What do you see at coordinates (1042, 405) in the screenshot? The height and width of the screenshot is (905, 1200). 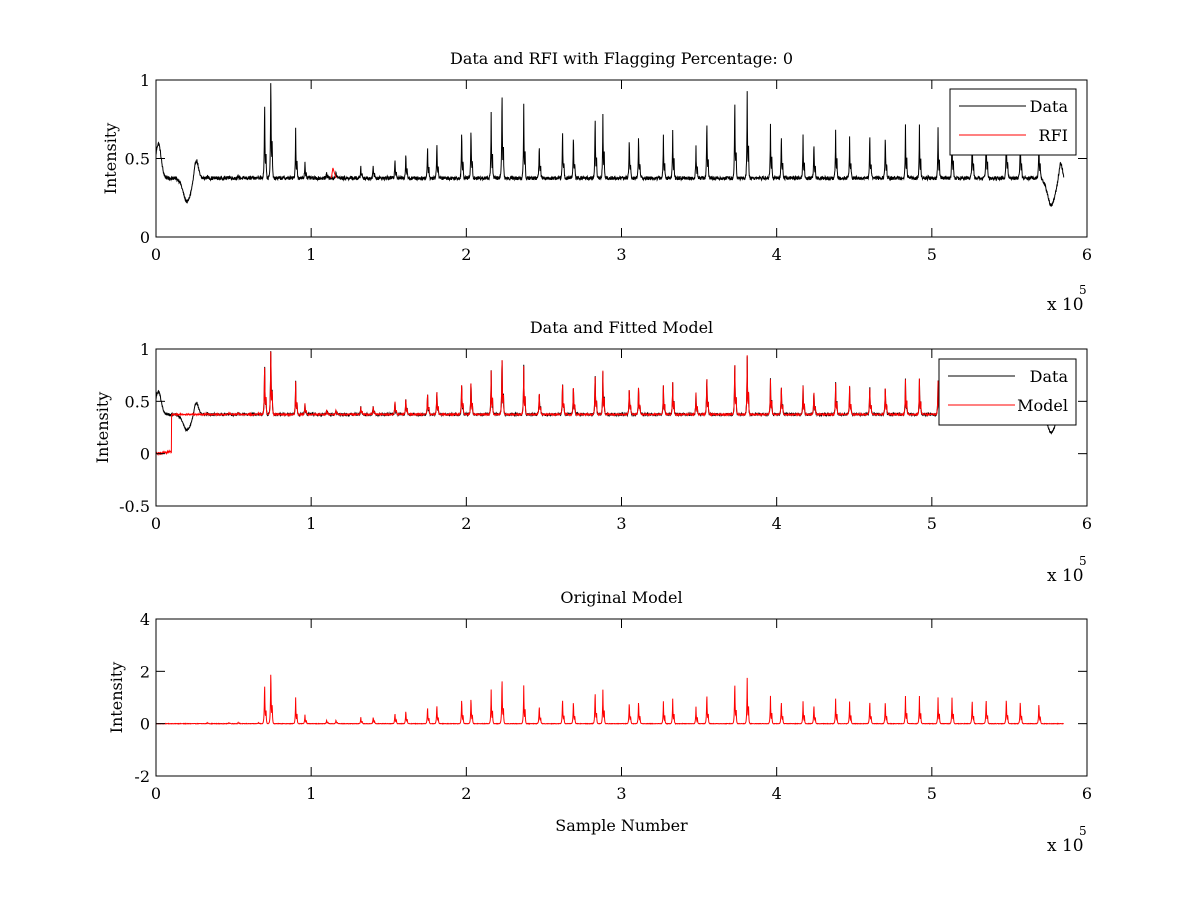 I see `legend-label: Model` at bounding box center [1042, 405].